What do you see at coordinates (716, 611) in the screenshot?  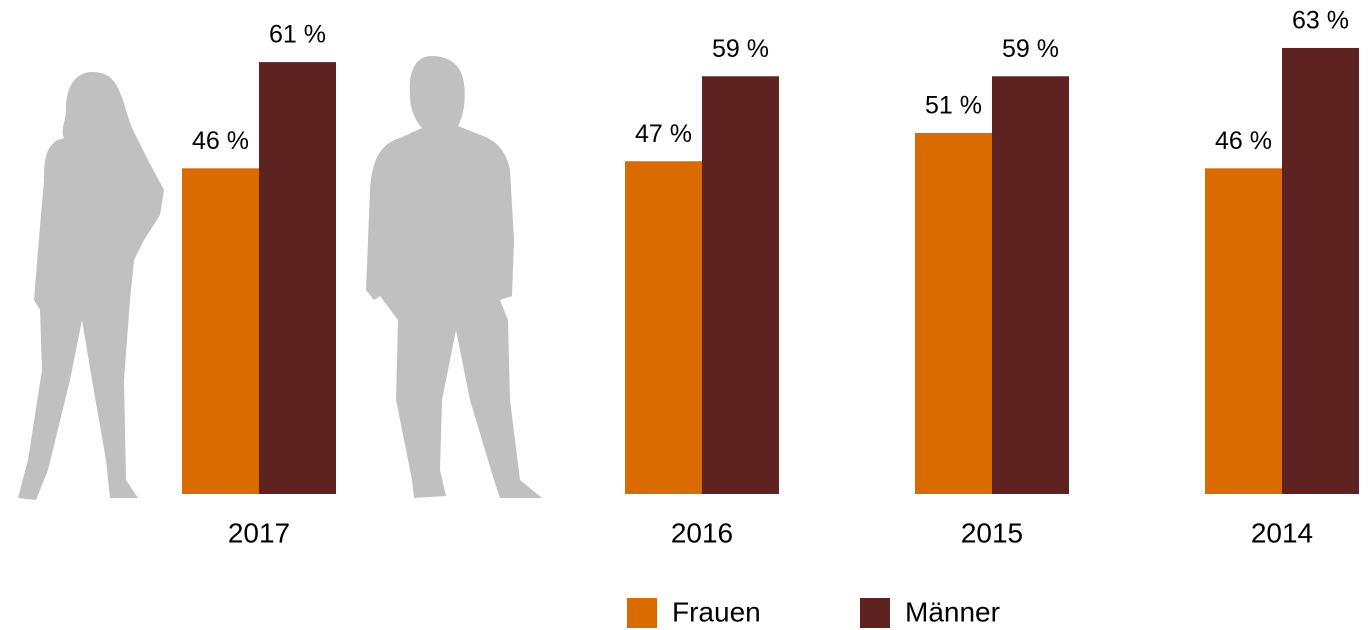 I see `legend-label: Frauen` at bounding box center [716, 611].